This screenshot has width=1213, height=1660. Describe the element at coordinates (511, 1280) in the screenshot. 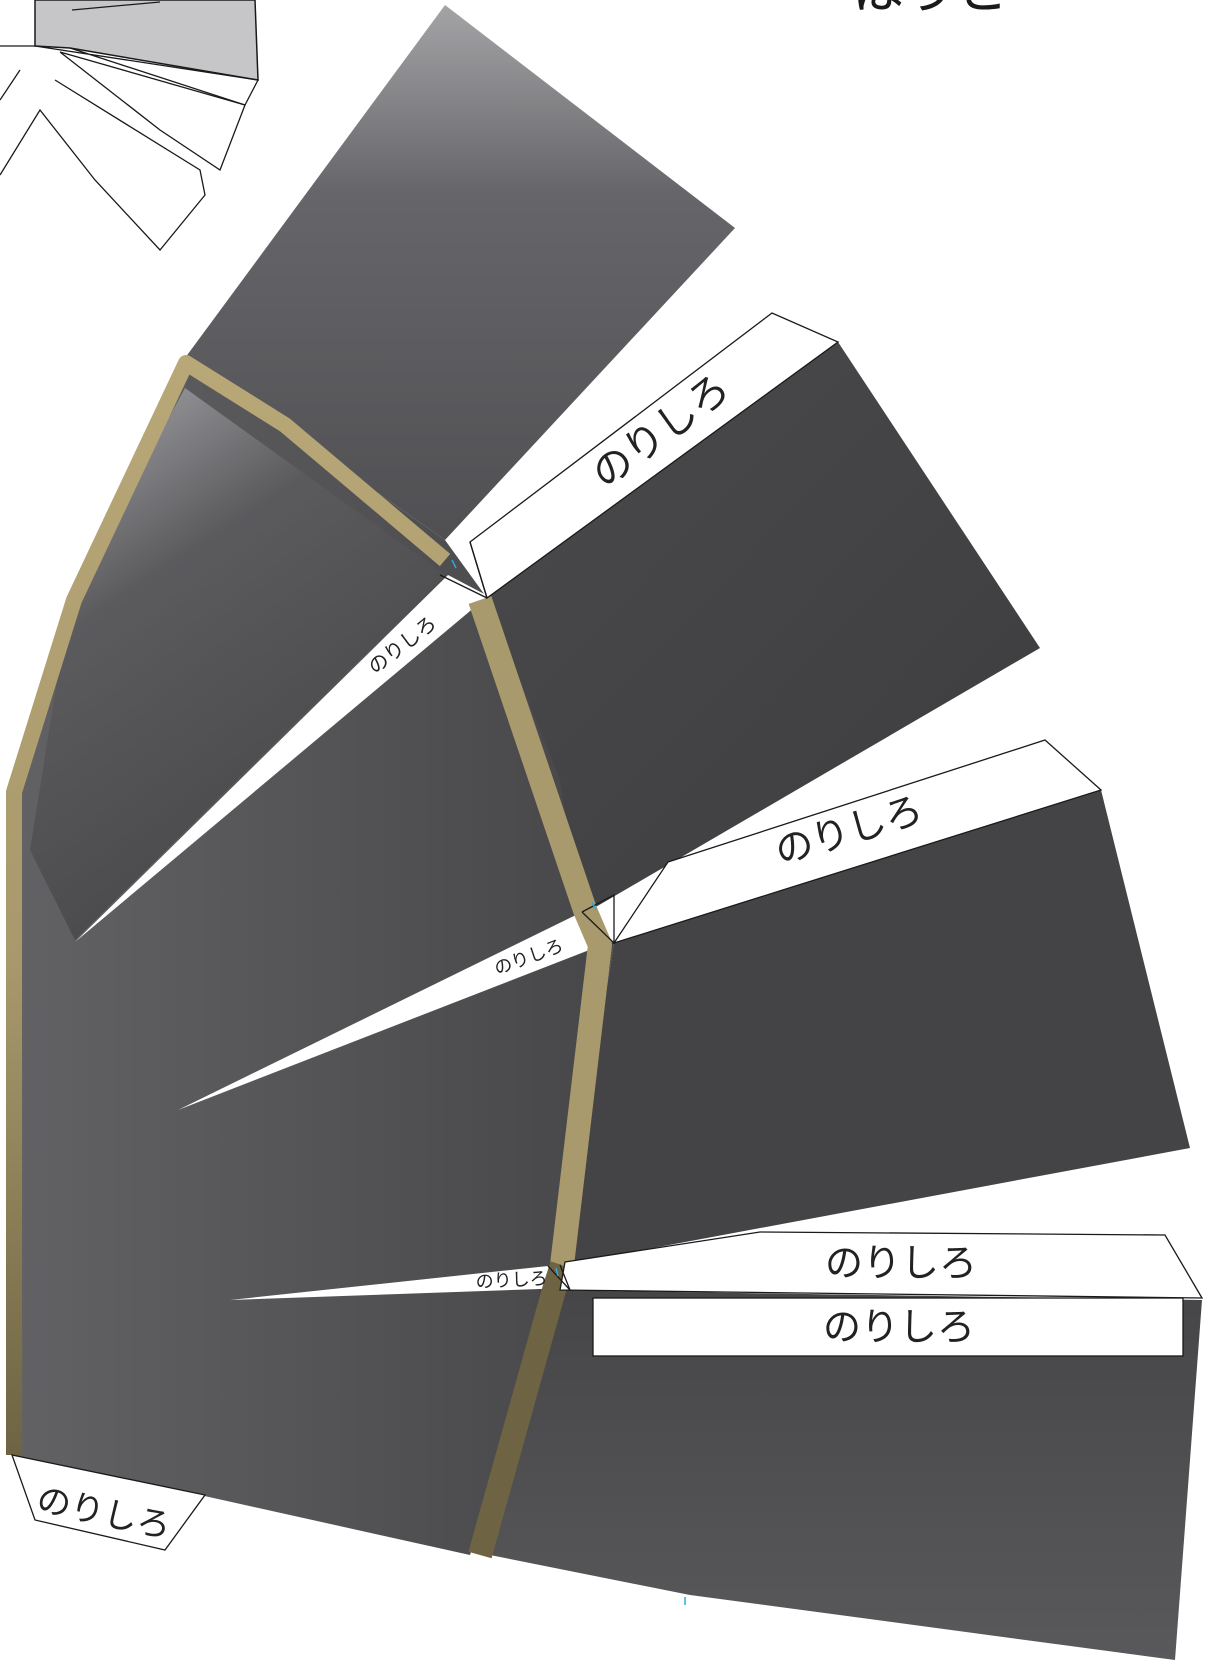

I see `glue-label-slit-3: のりしろ` at that location.